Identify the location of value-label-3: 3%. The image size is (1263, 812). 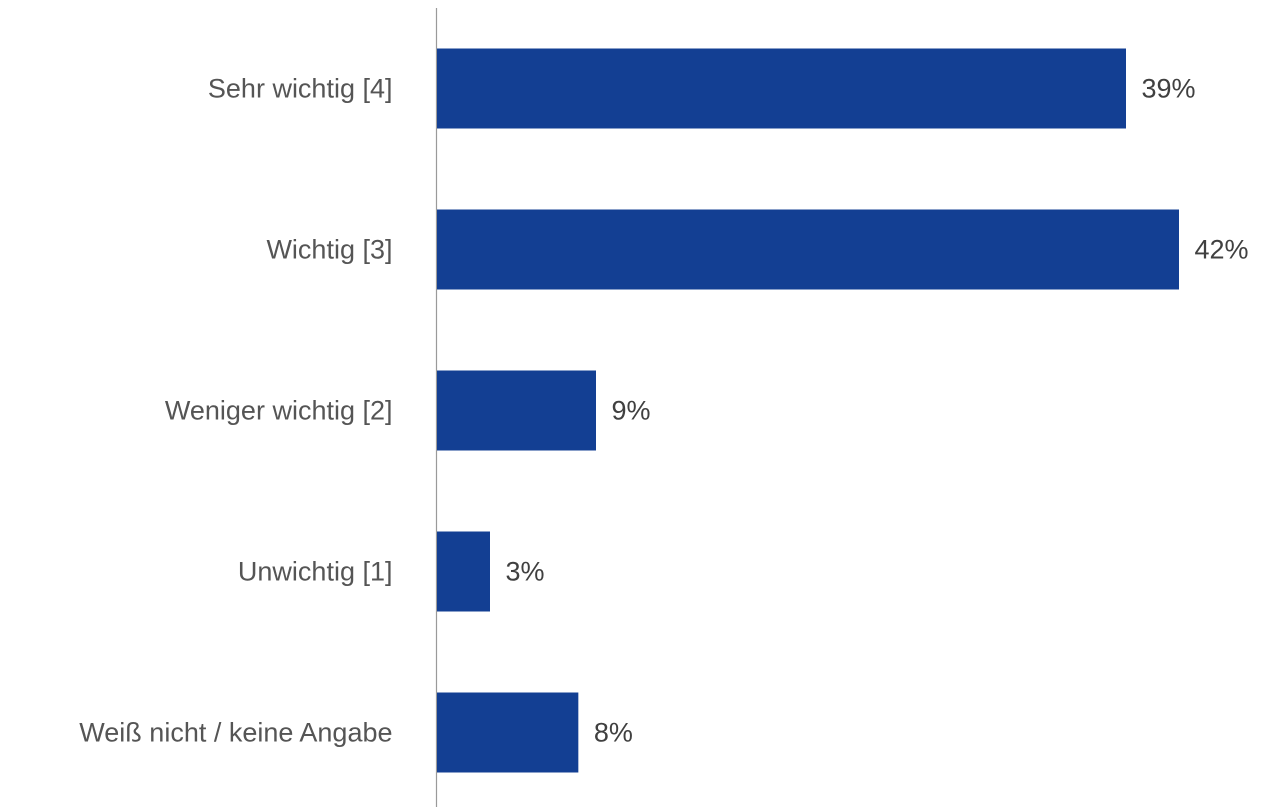
(525, 572).